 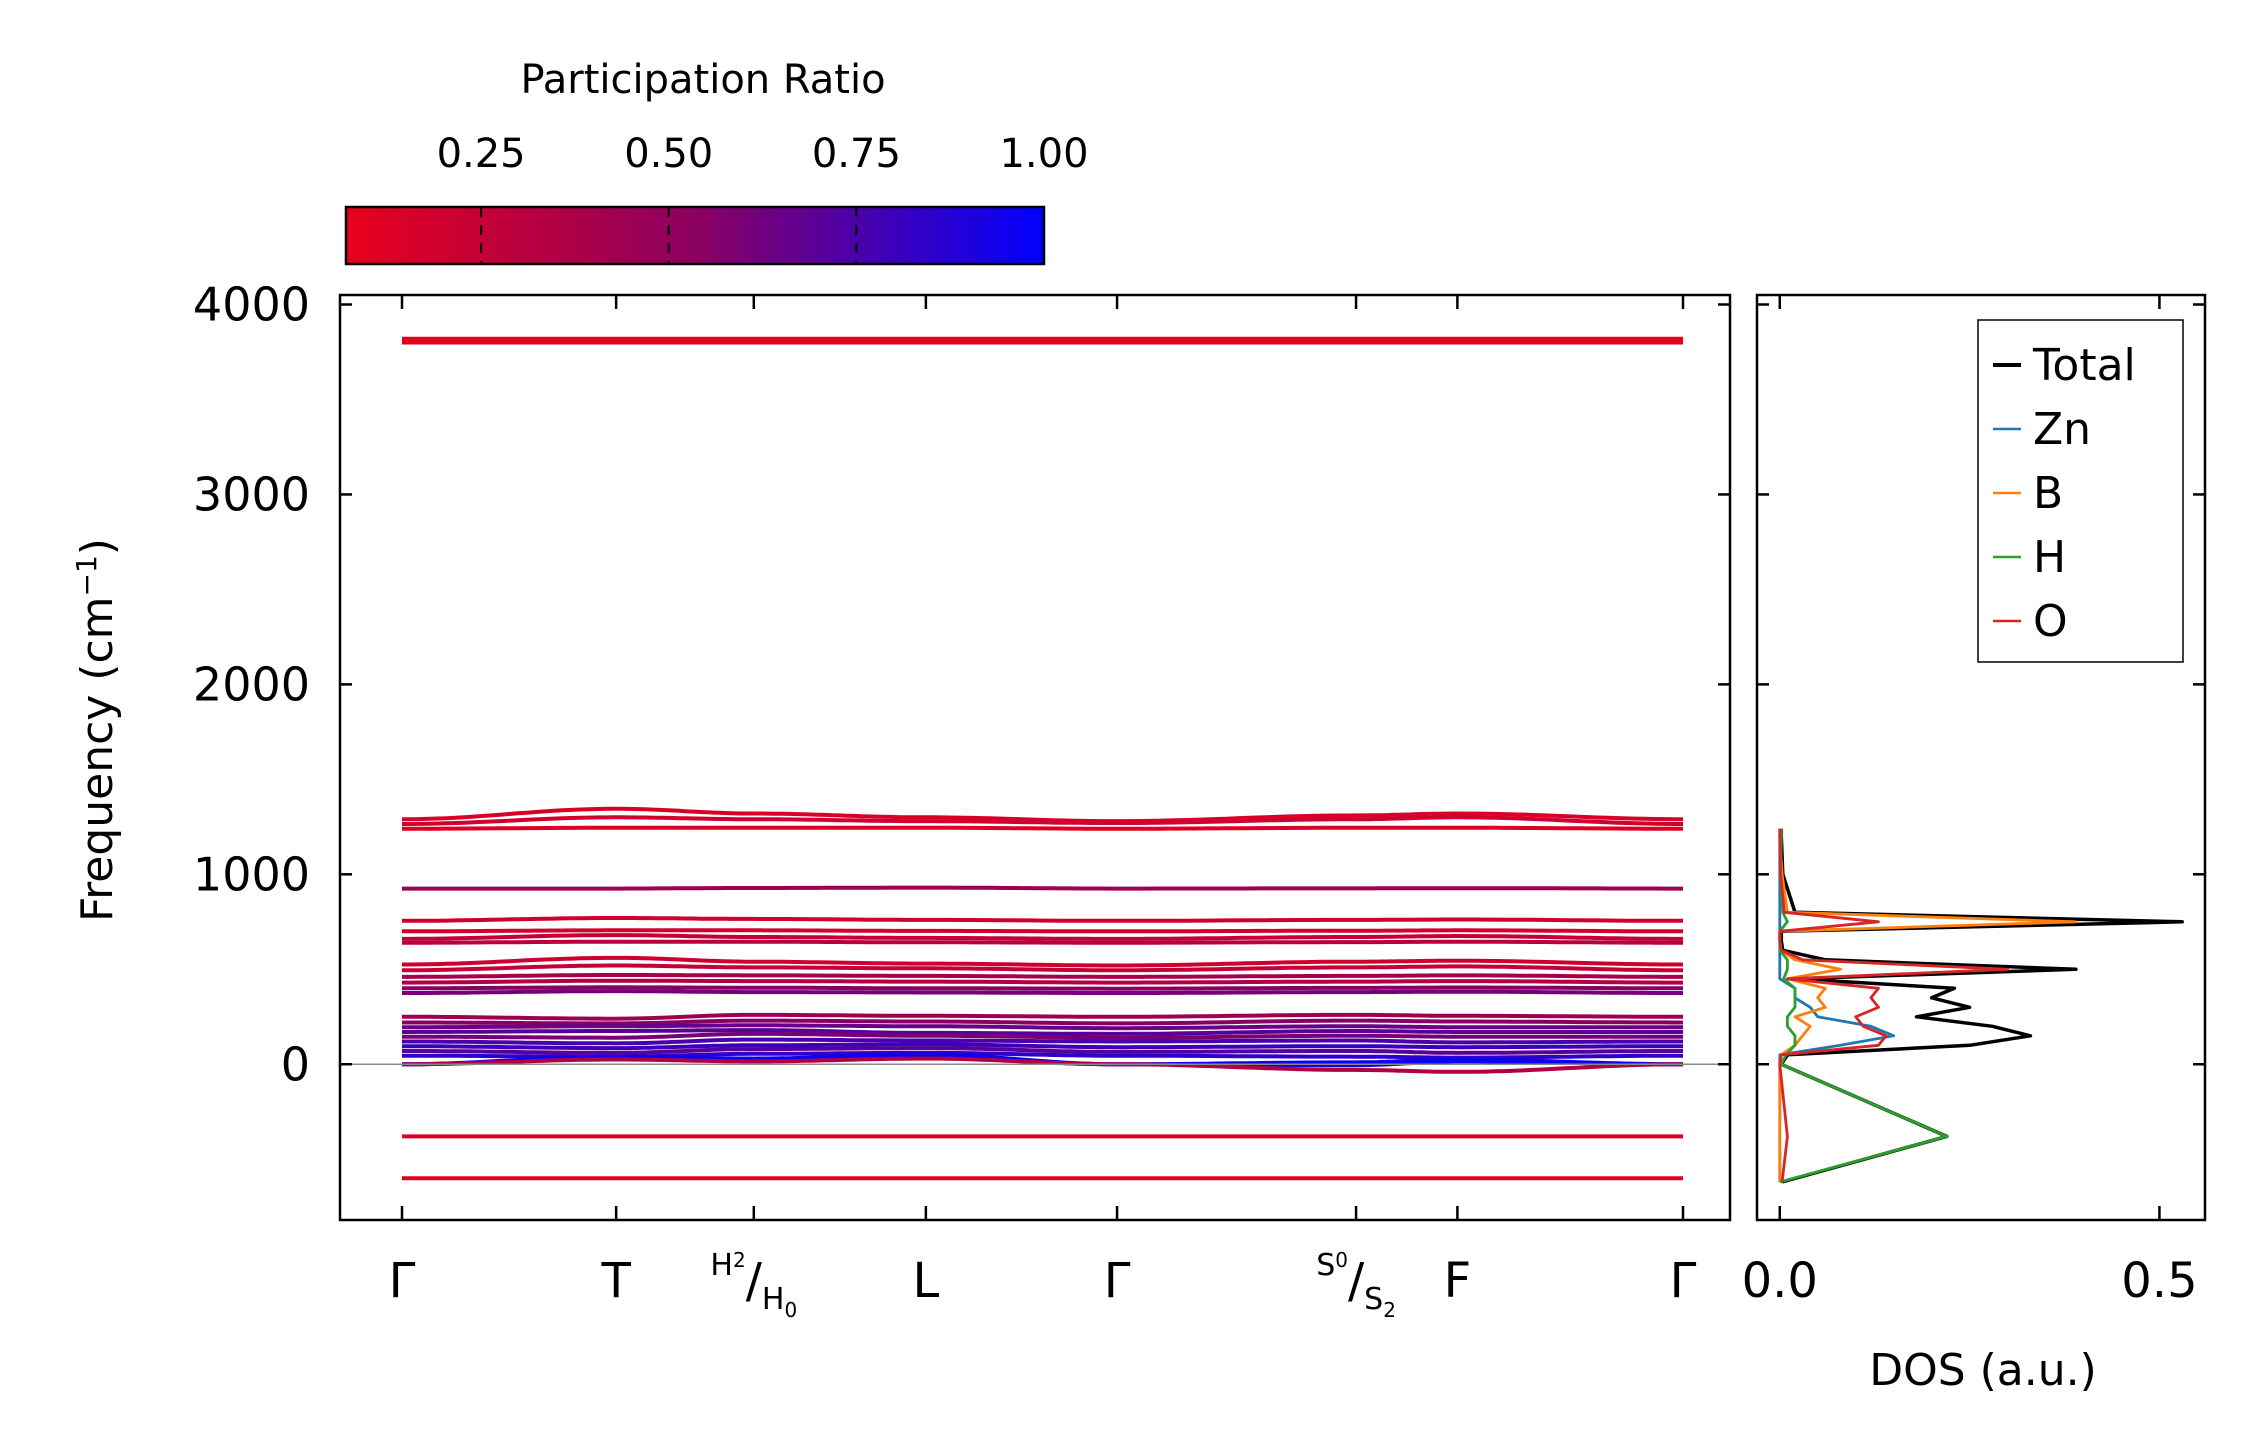 I want to click on k-label-bottom: S, so click(x=1373, y=1299).